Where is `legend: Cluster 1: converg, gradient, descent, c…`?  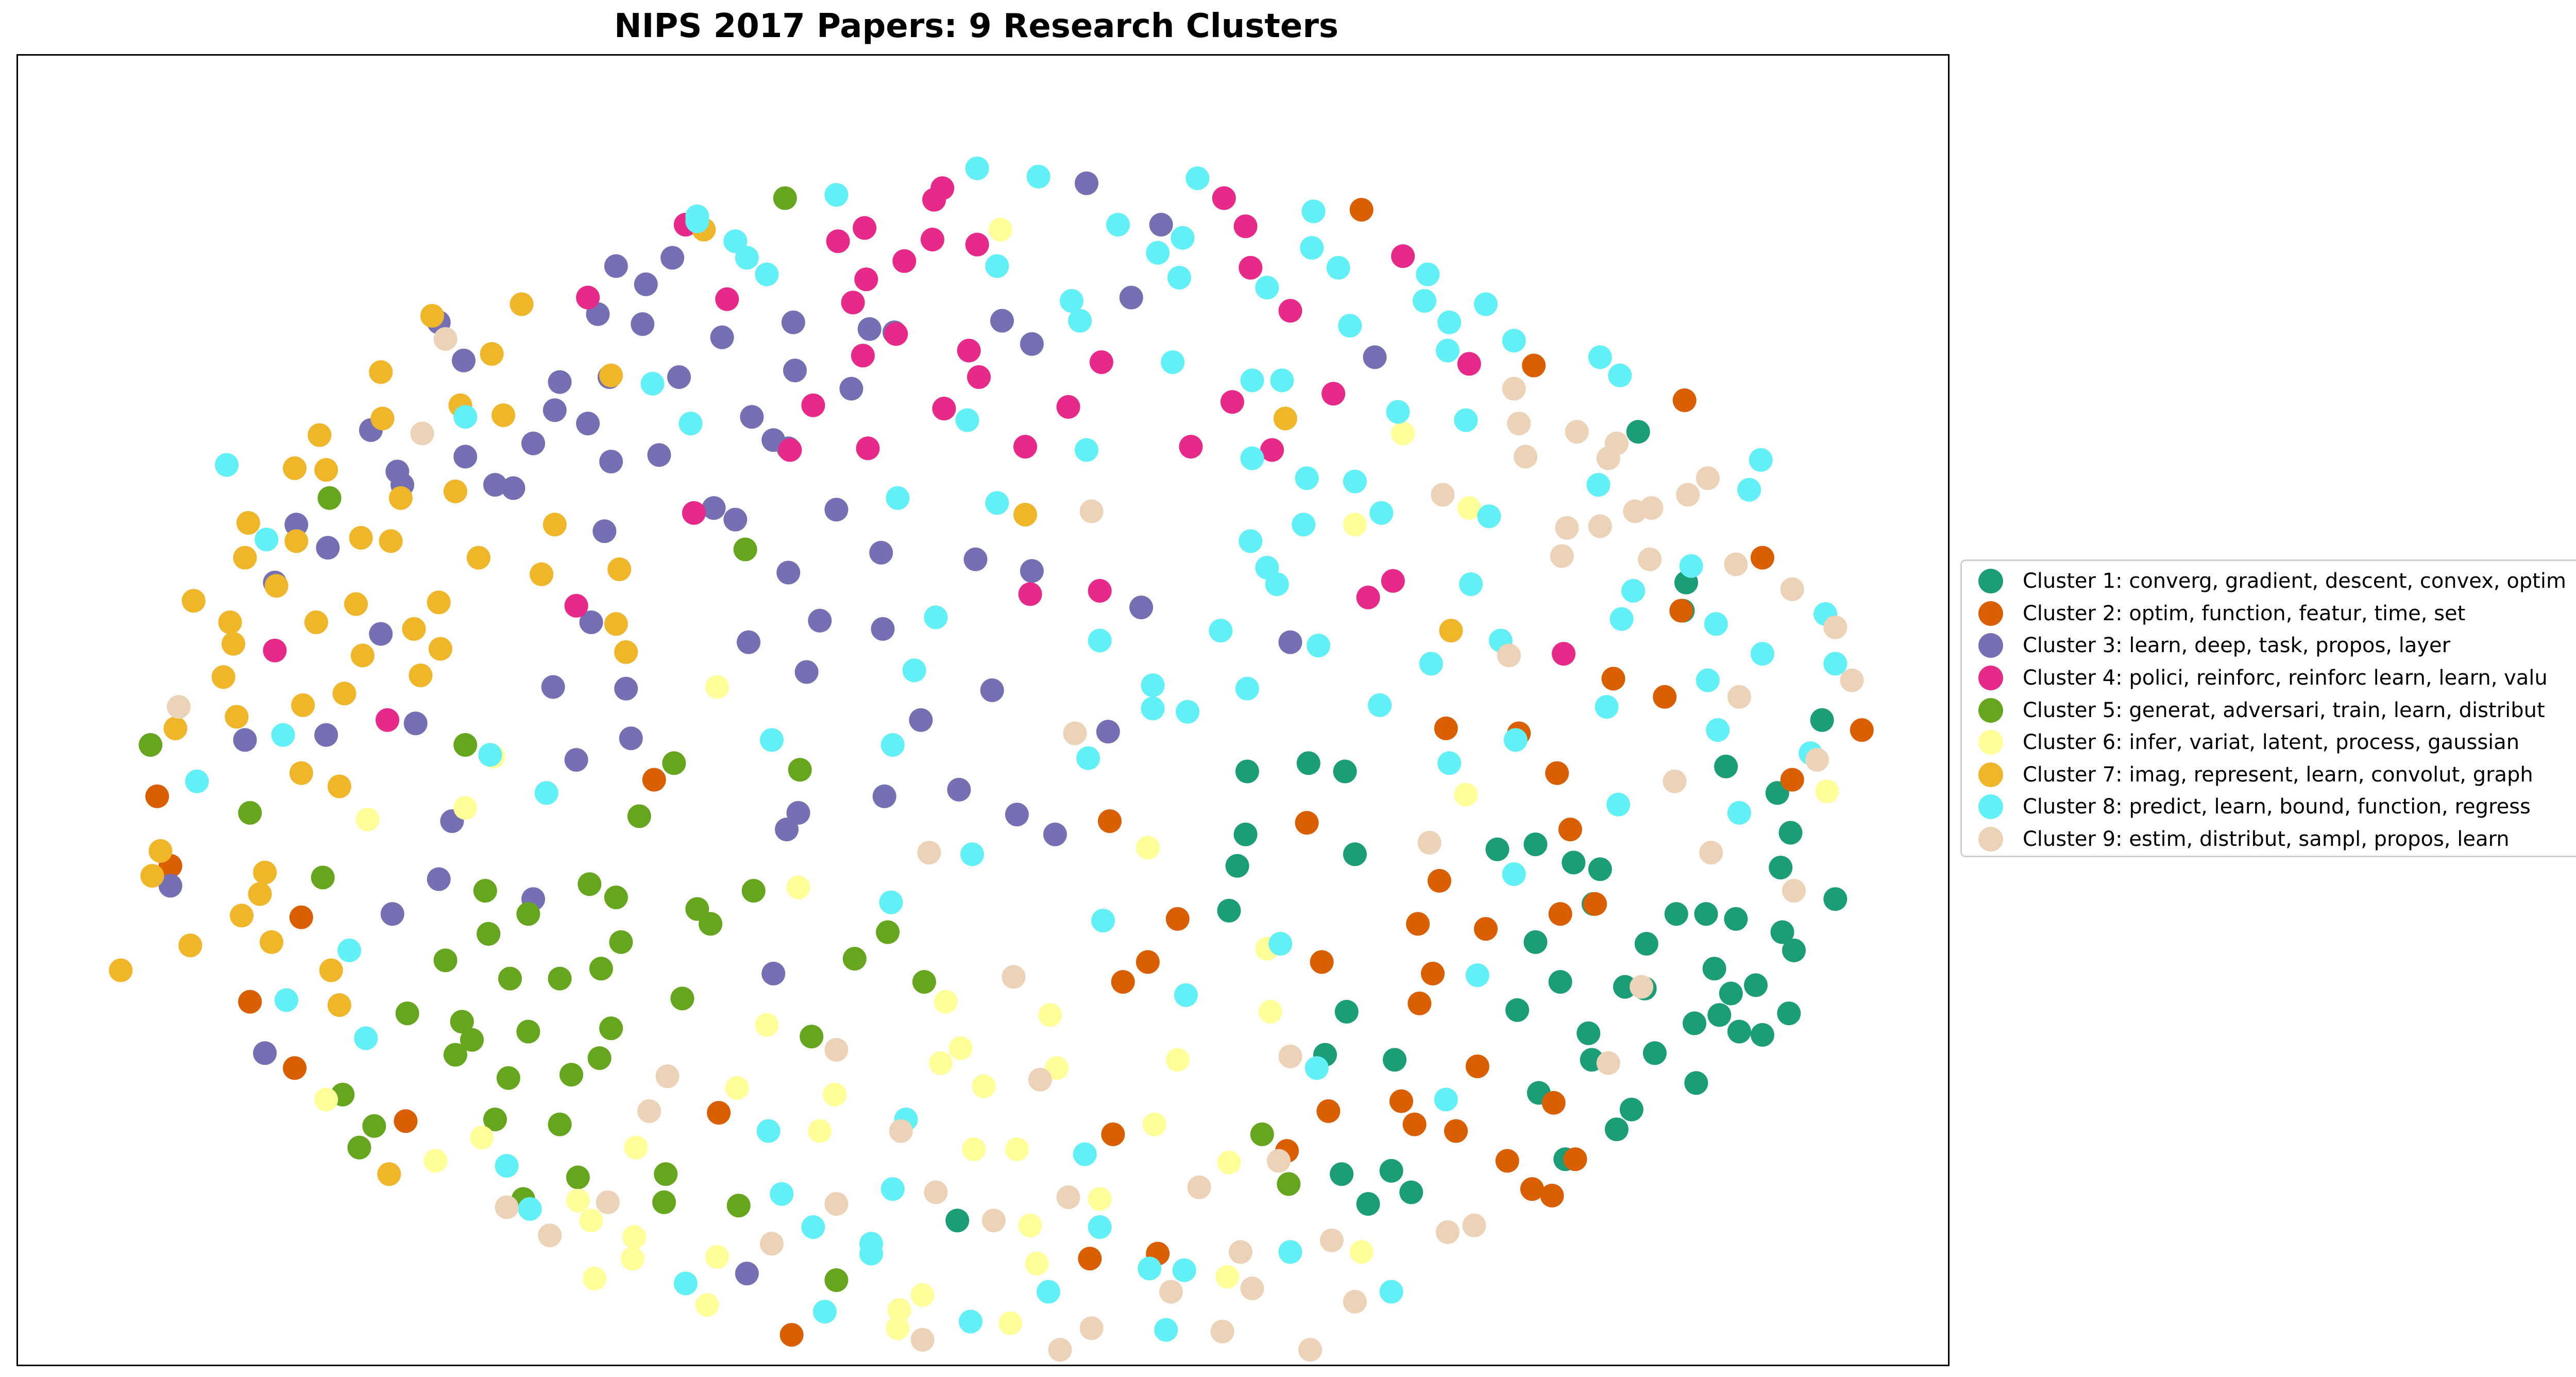
legend: Cluster 1: converg, gradient, descent, c… is located at coordinates (2268, 708).